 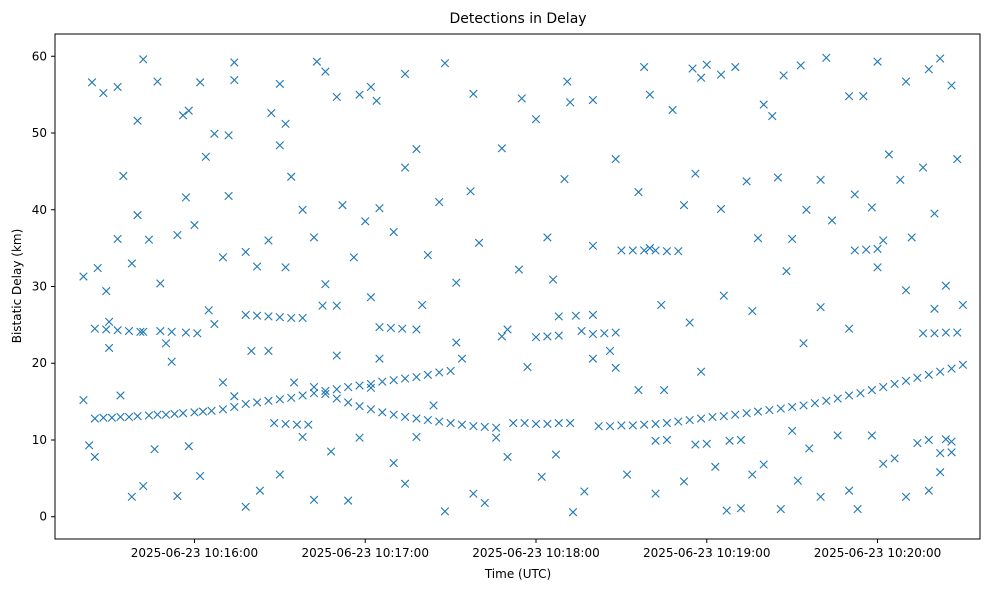 I want to click on x-axis-label: Time (UTC), so click(x=517, y=574).